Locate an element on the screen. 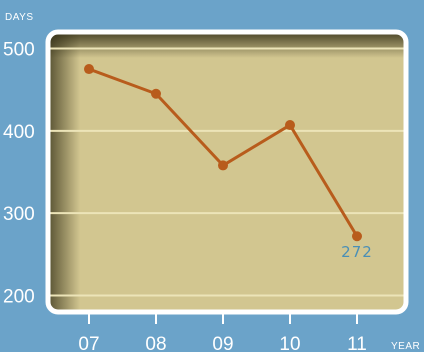 This screenshot has width=424, height=352. x-tick-label-07: 07 is located at coordinates (88, 343).